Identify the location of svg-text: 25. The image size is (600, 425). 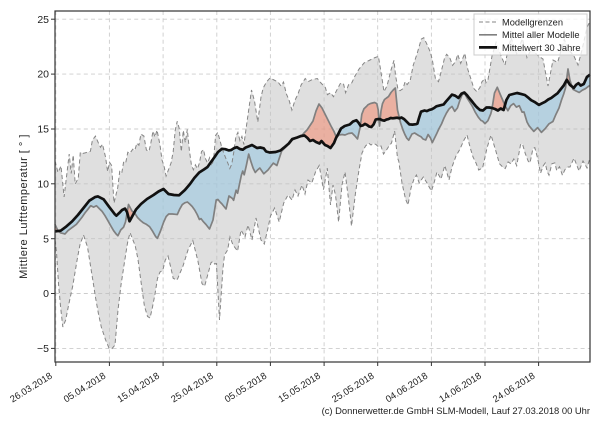
(43, 20).